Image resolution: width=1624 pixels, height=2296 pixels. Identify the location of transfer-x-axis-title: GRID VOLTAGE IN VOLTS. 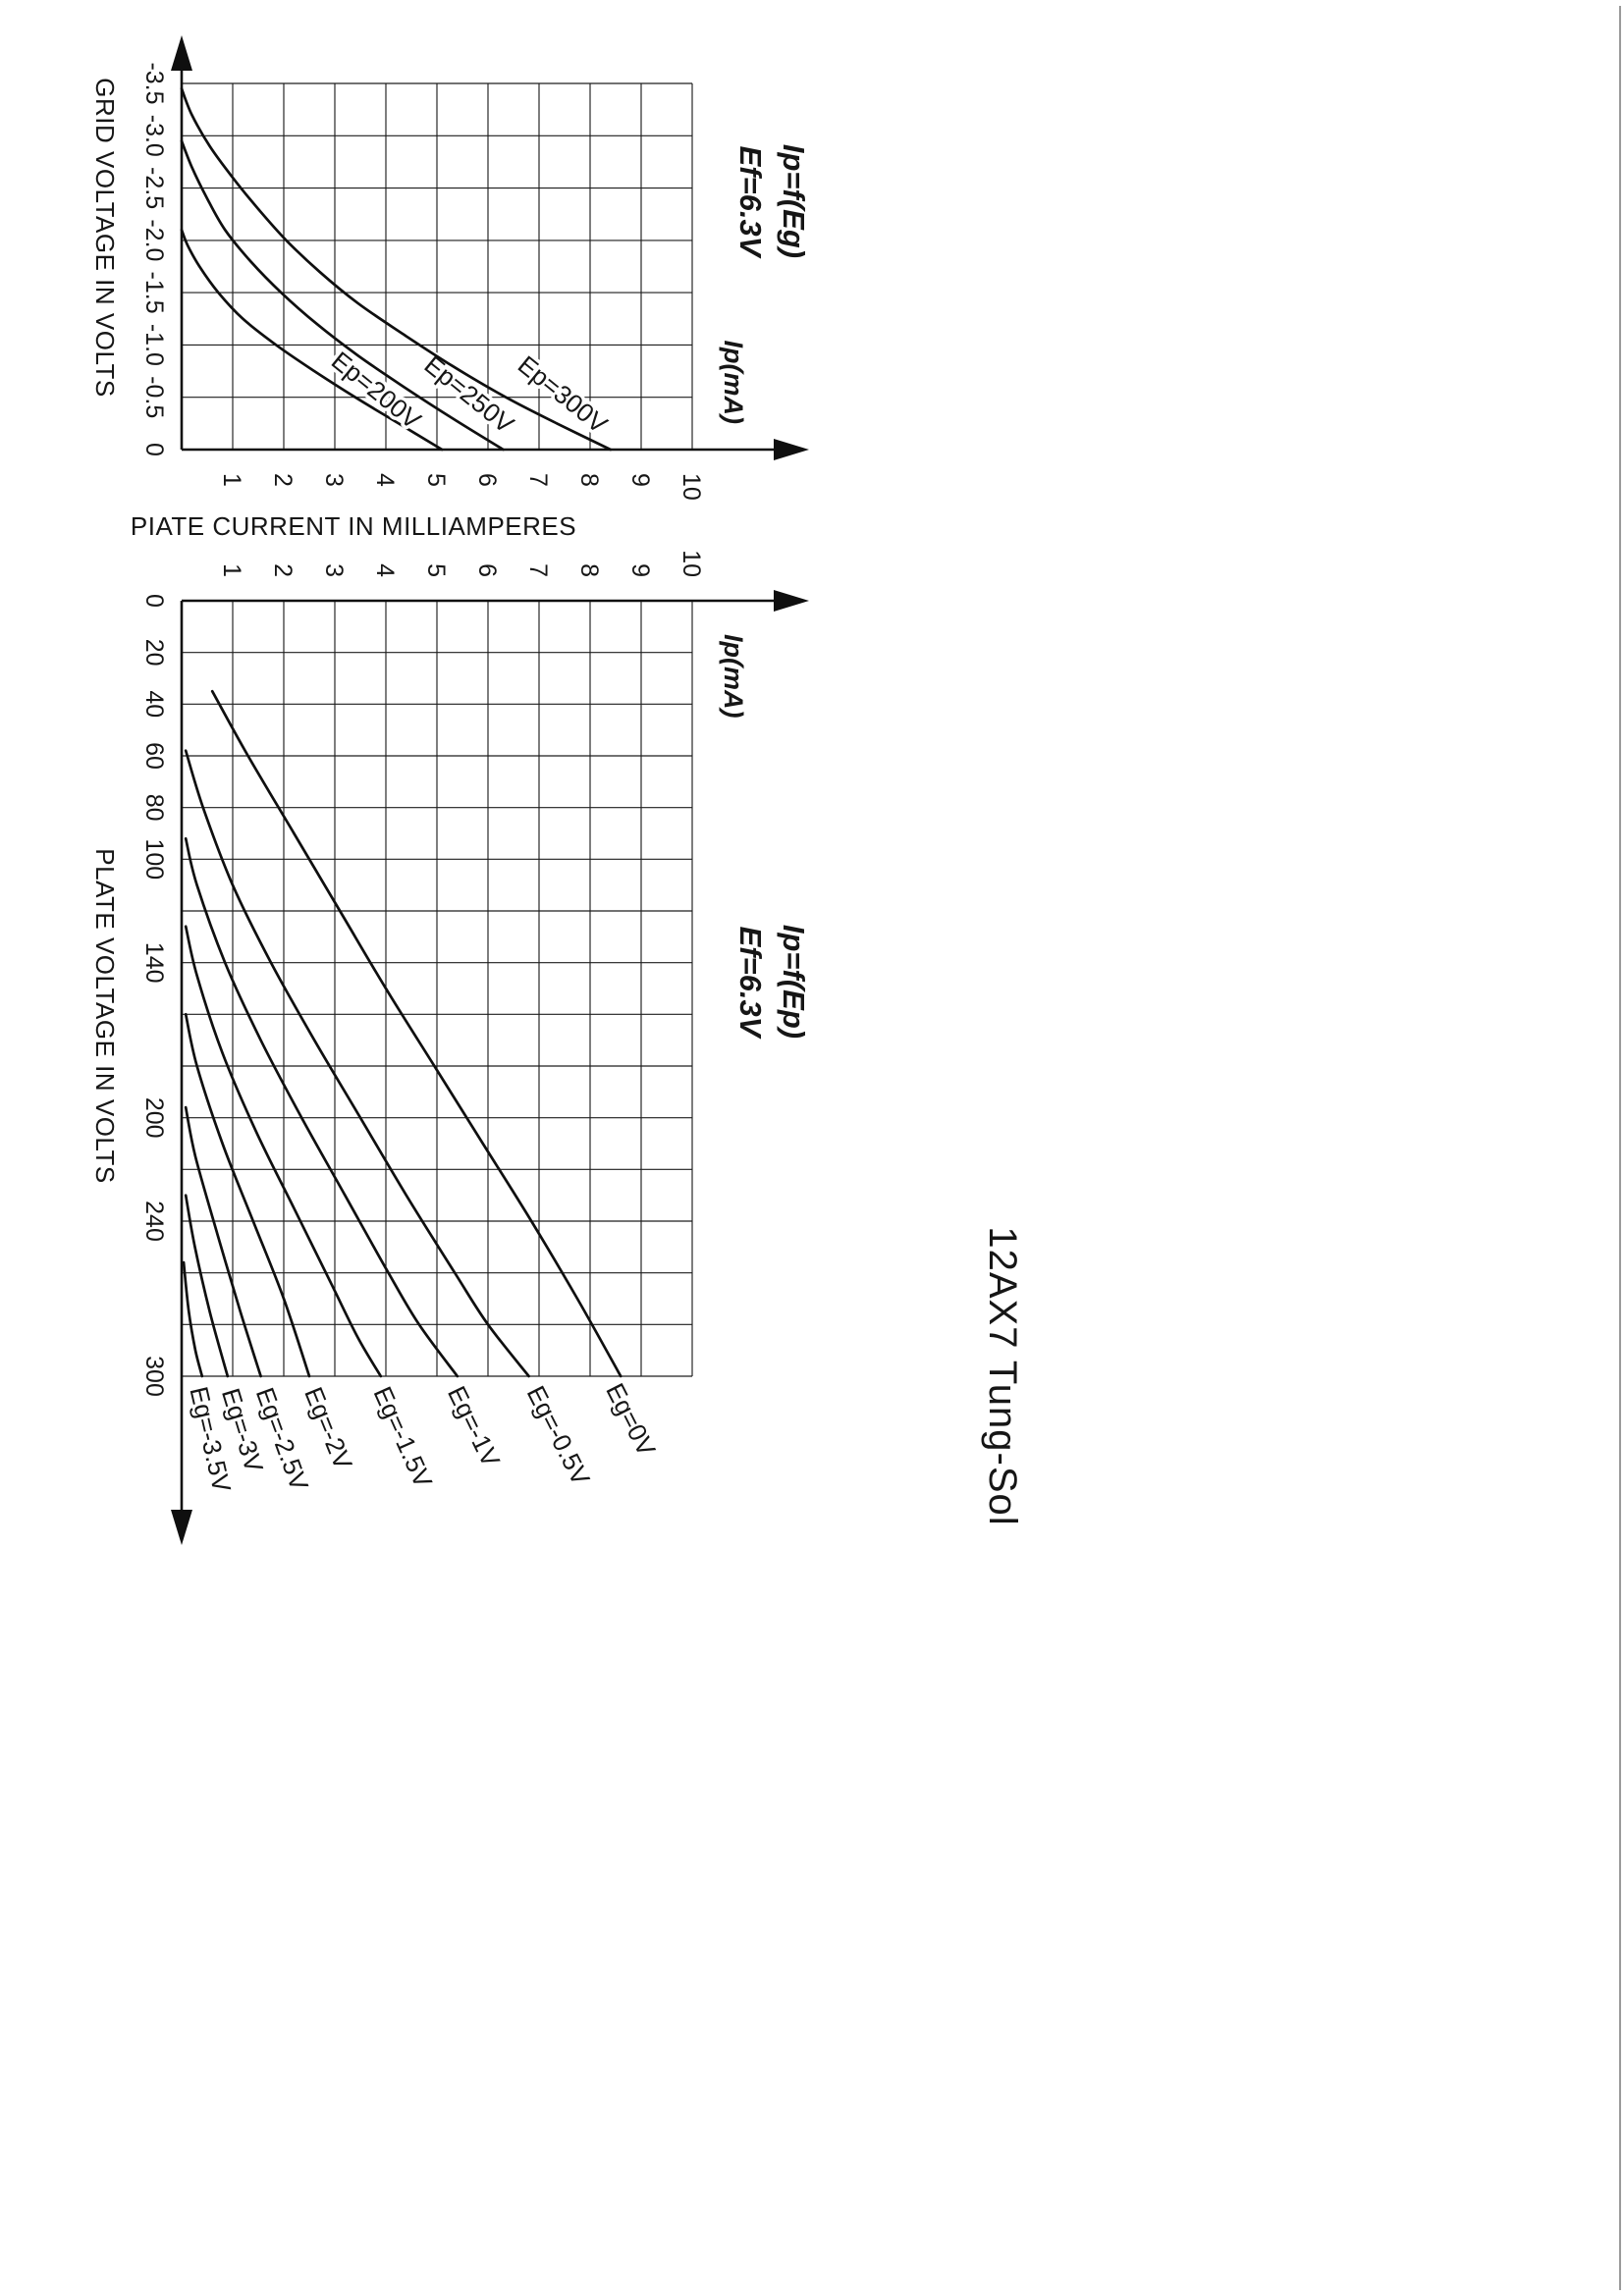
(105, 237).